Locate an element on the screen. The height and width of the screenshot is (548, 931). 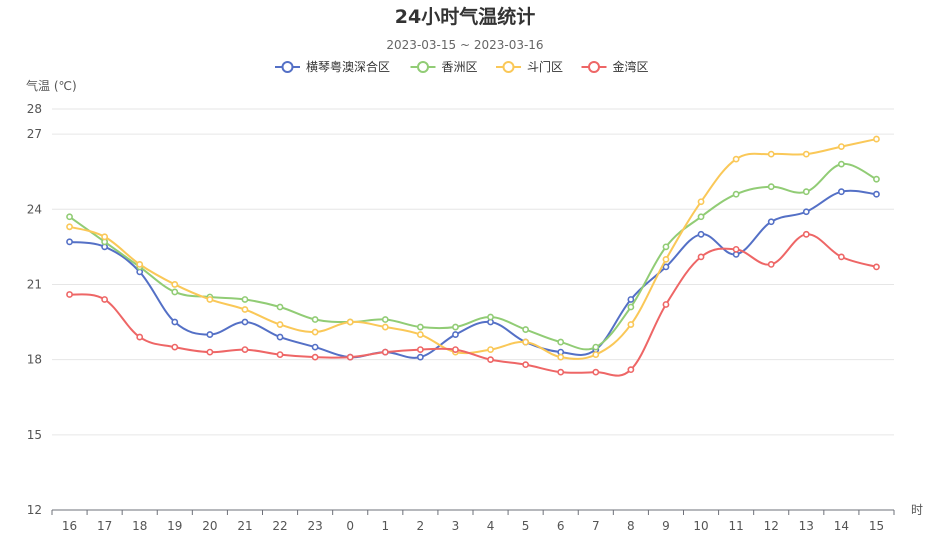
legend-item: 金湾区 is located at coordinates (615, 66).